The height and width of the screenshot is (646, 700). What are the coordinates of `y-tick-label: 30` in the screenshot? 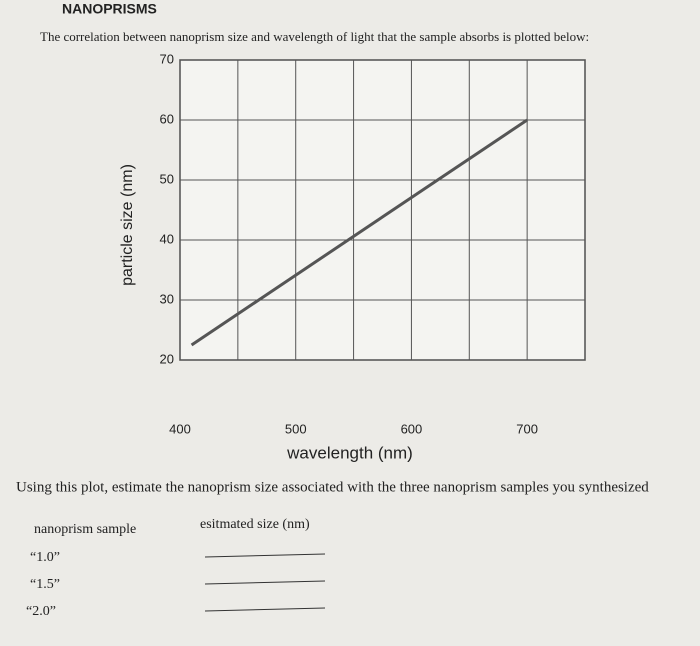 It's located at (167, 298).